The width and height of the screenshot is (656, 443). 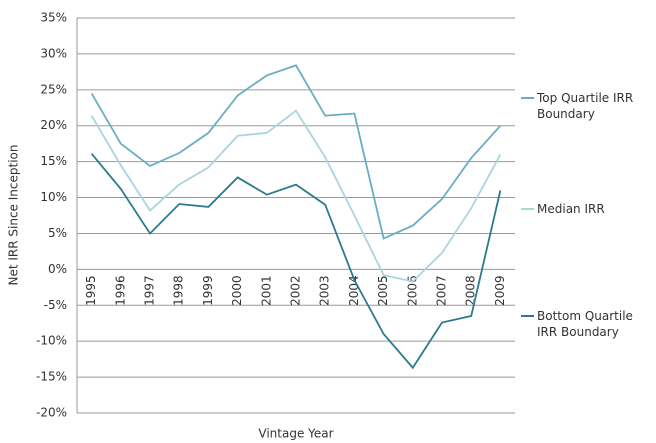 I want to click on y-tick-label: 20%, so click(x=53, y=125).